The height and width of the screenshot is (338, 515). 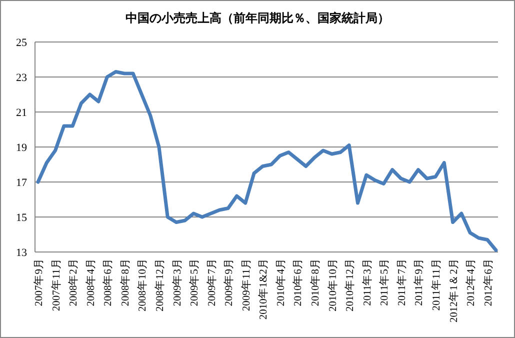 What do you see at coordinates (90, 282) in the screenshot?
I see `x-tick-label: 2008年4月` at bounding box center [90, 282].